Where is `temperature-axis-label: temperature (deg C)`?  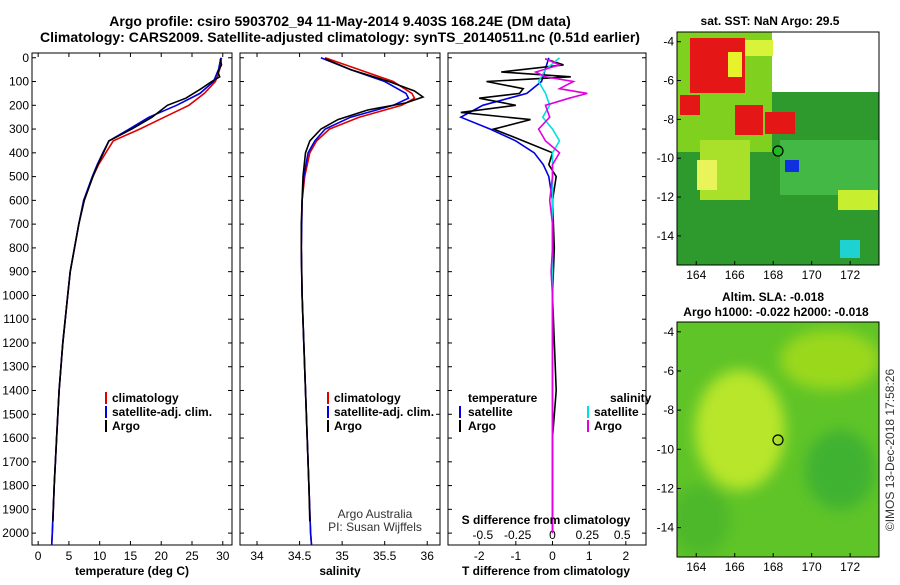
temperature-axis-label: temperature (deg C) is located at coordinates (132, 571).